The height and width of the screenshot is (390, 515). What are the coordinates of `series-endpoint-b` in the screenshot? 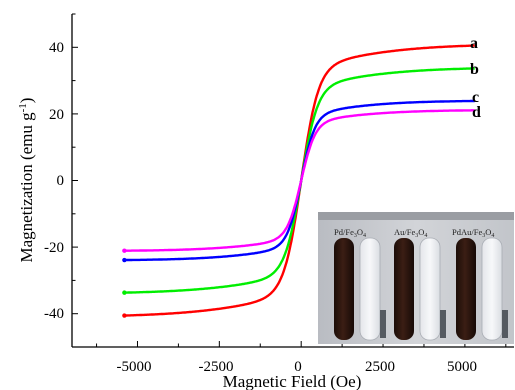 It's located at (124, 292).